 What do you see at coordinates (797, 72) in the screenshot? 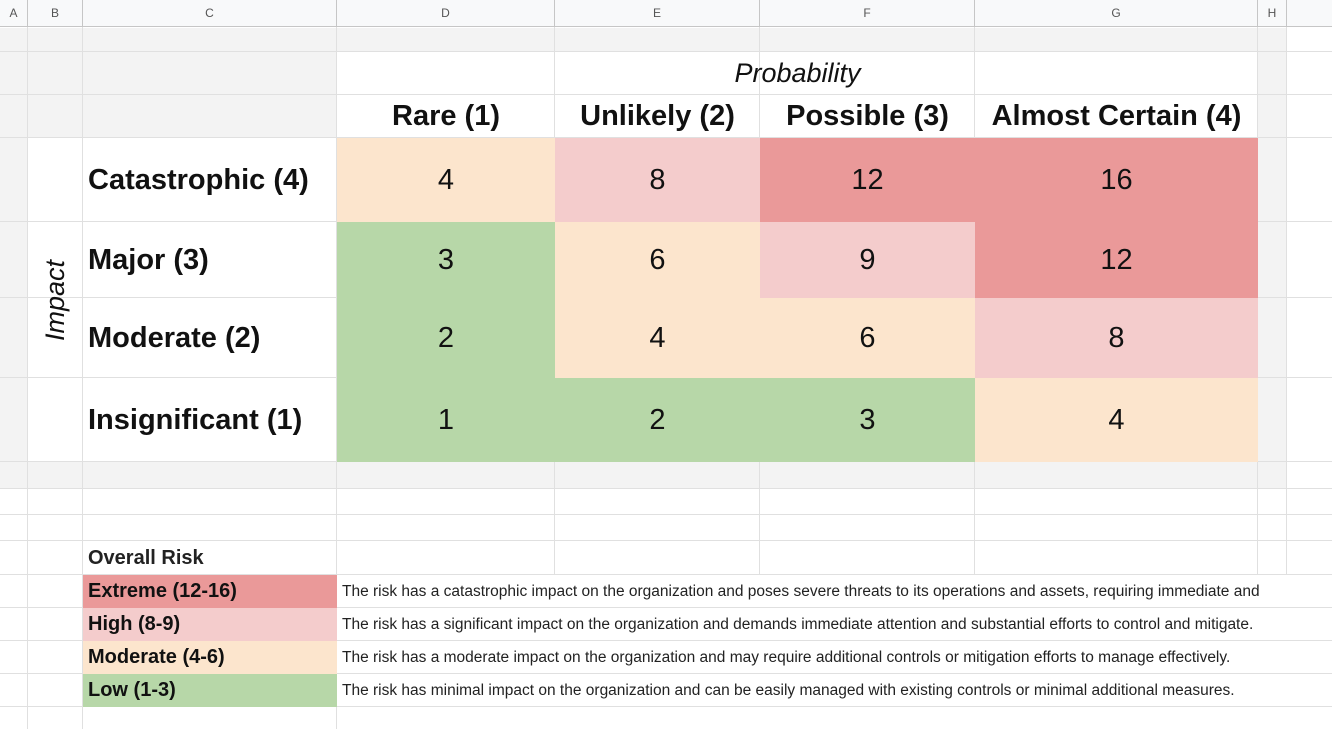
I see `probability-title: Probability` at bounding box center [797, 72].